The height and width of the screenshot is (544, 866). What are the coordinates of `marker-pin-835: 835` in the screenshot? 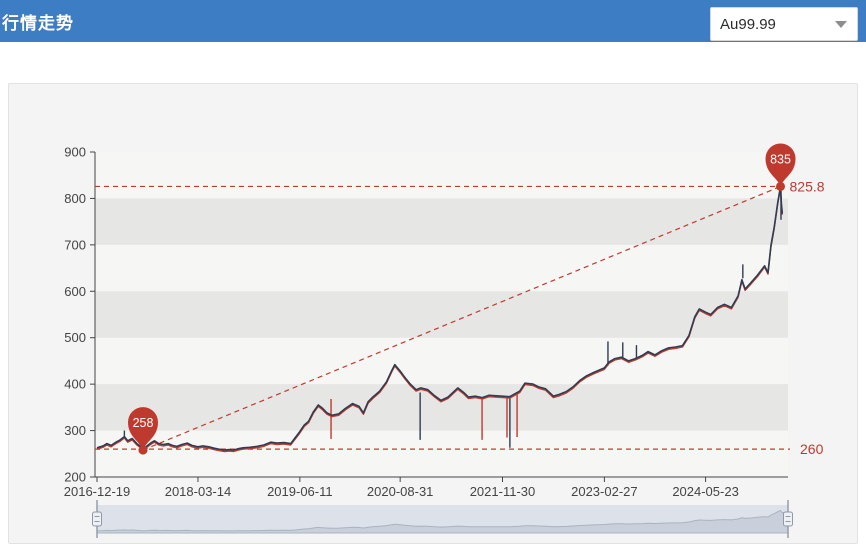 It's located at (780, 167).